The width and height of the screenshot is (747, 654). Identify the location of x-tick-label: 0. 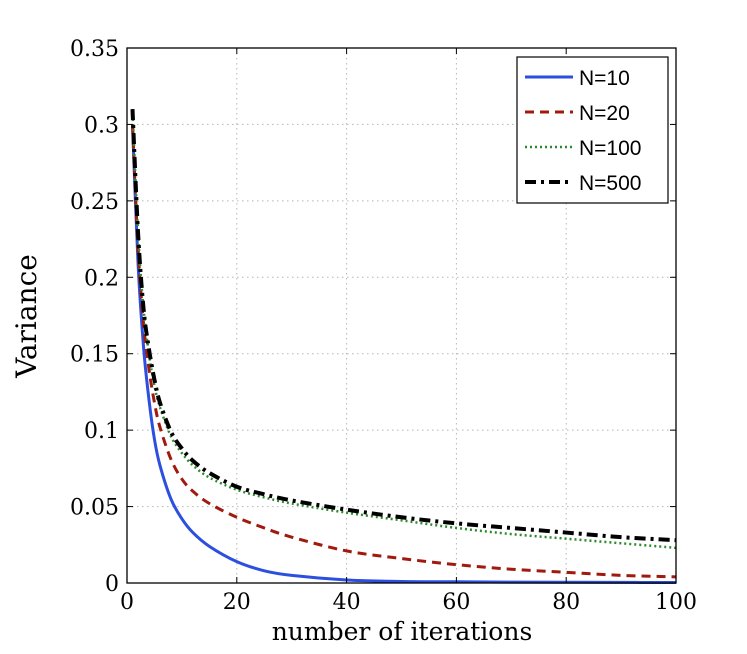
(127, 602).